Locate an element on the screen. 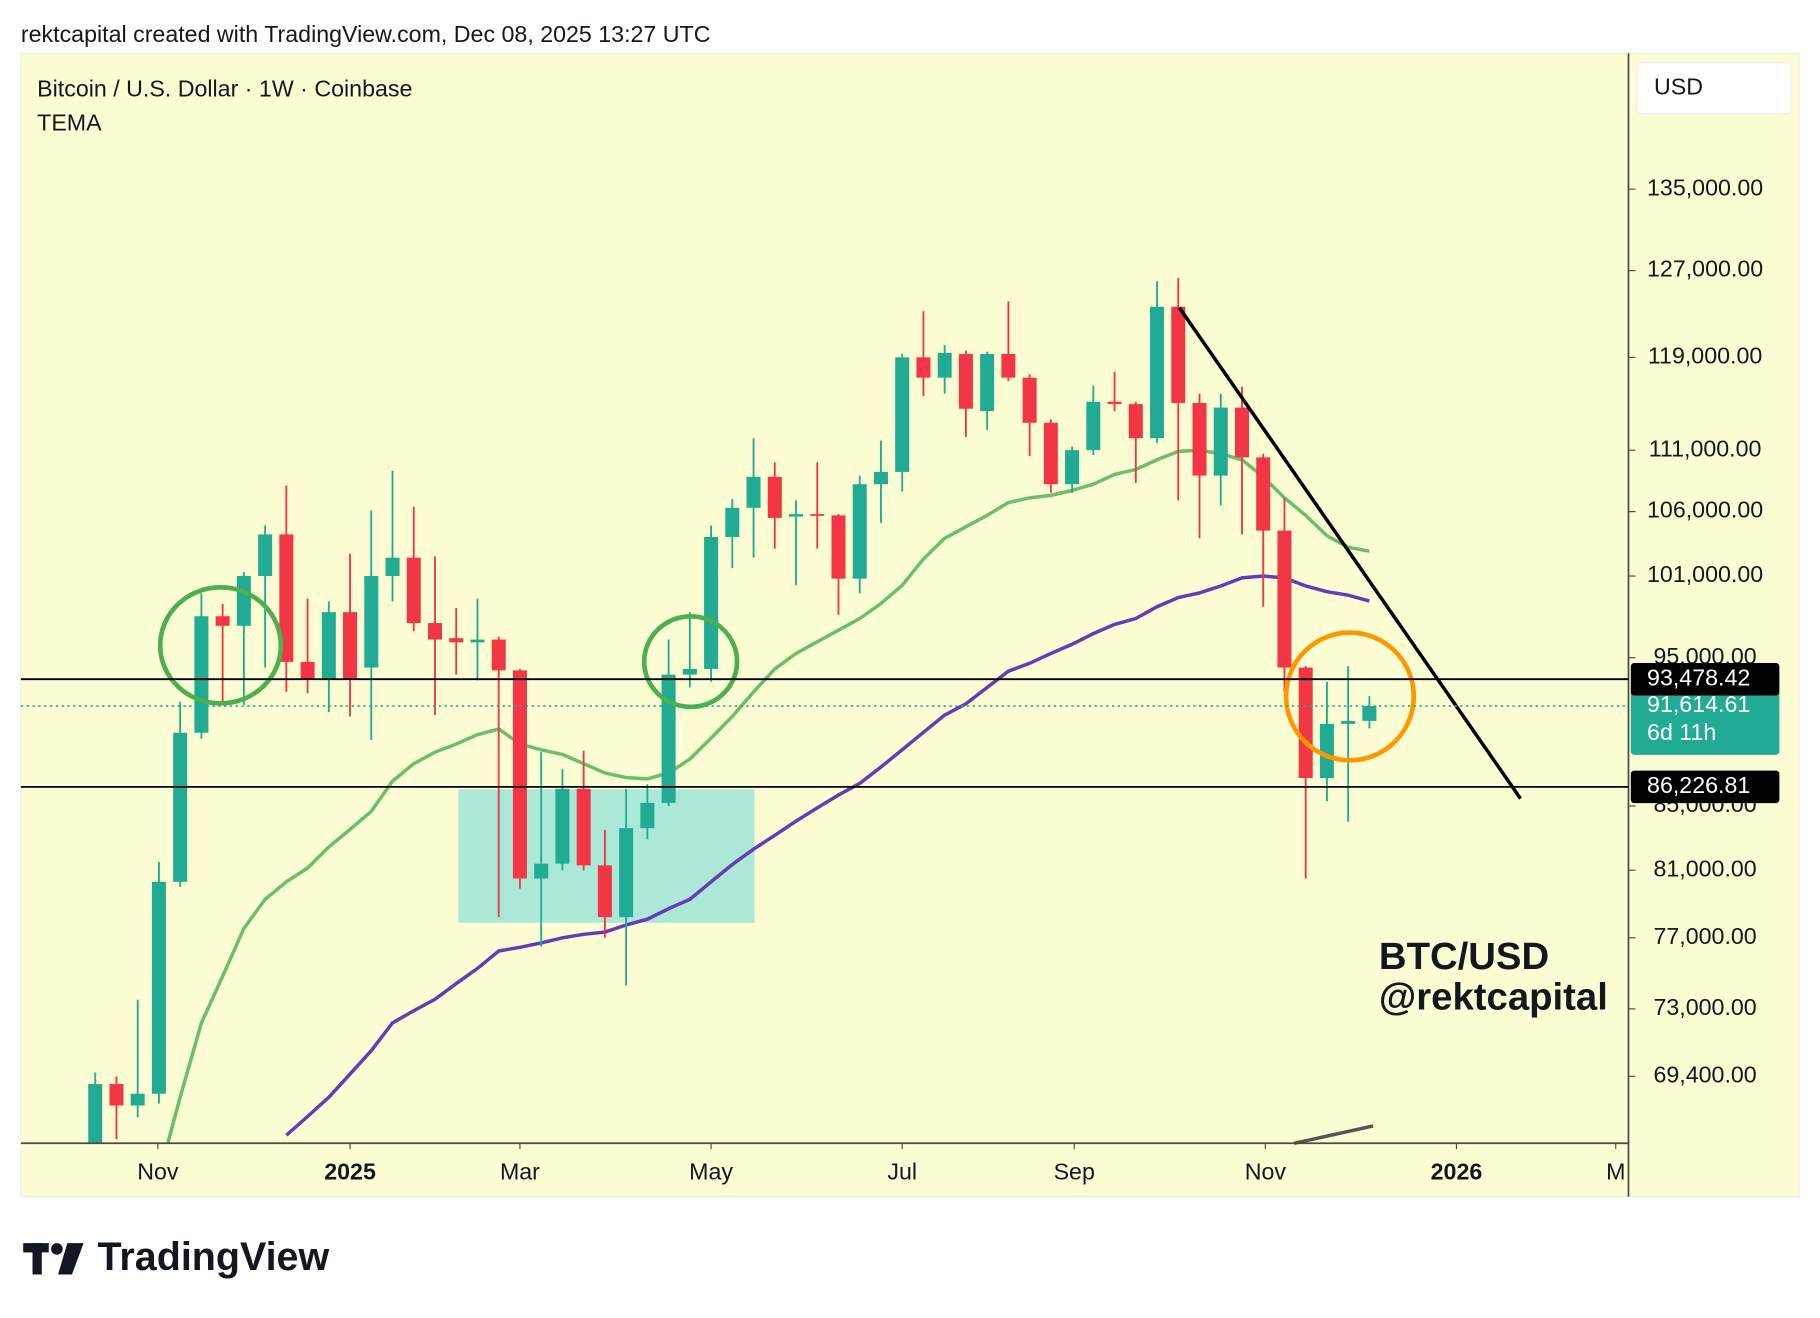  x-tick-label: Jul is located at coordinates (902, 1172).